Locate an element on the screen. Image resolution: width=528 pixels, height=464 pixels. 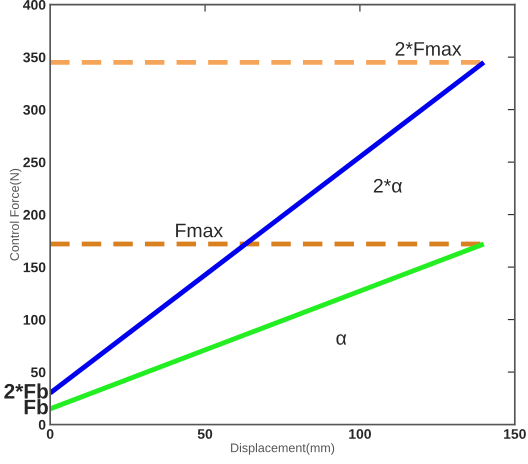
x-tick-label: 100 is located at coordinates (360, 434).